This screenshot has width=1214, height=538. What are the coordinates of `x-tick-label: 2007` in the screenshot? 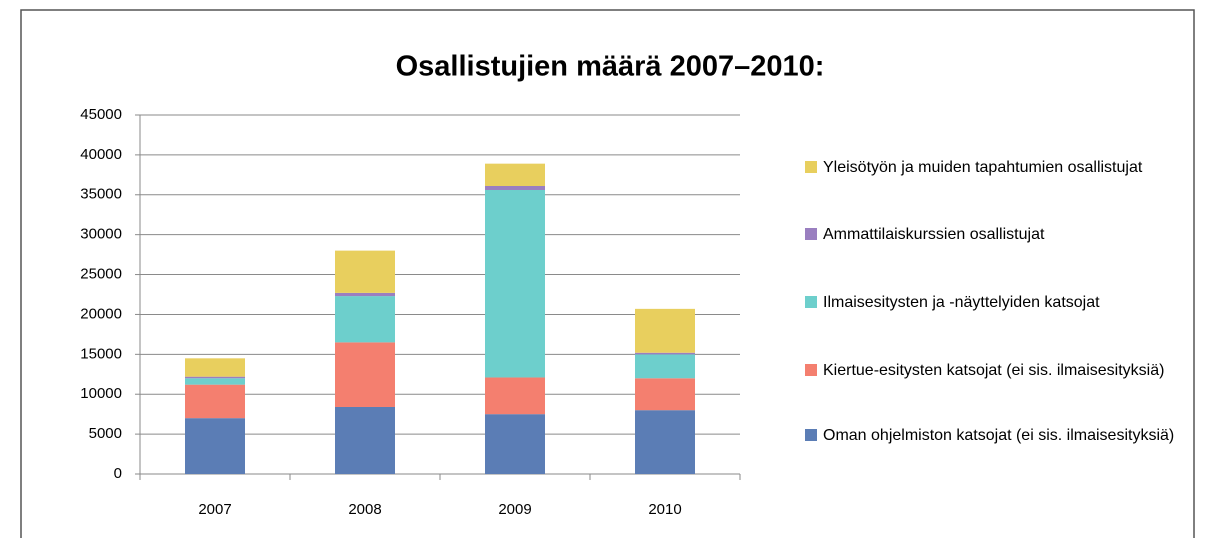 It's located at (214, 509).